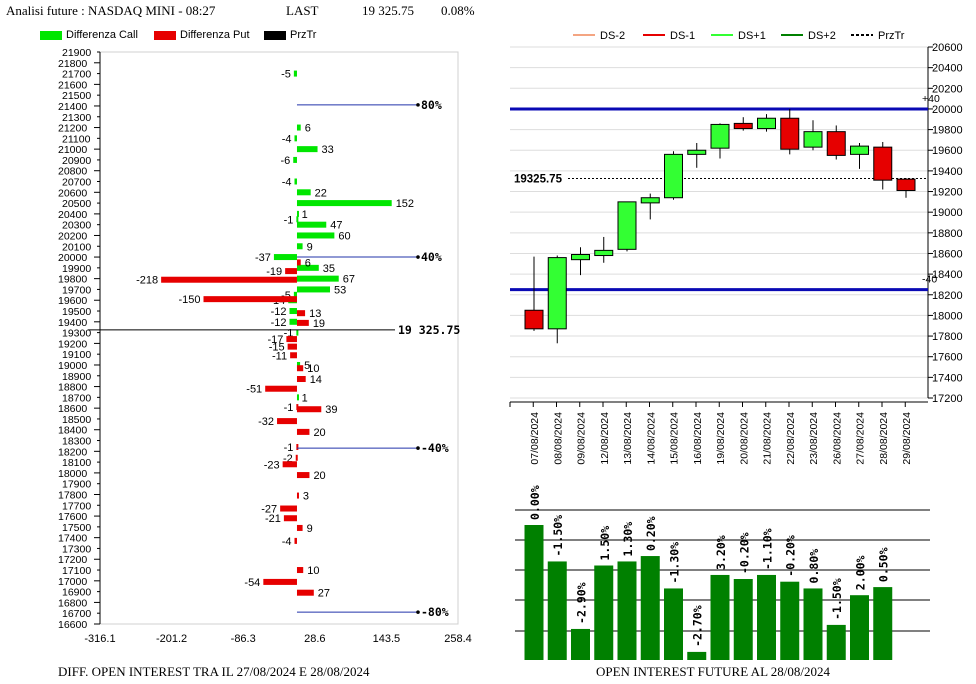 The image size is (976, 684). Describe the element at coordinates (535, 502) in the screenshot. I see `oi-bar-label: 0.00%` at that location.